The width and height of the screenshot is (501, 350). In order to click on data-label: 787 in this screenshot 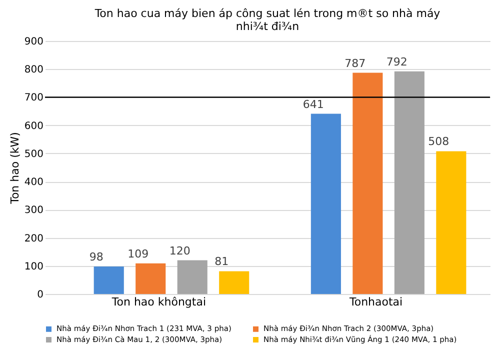, I will do `click(355, 63)`.